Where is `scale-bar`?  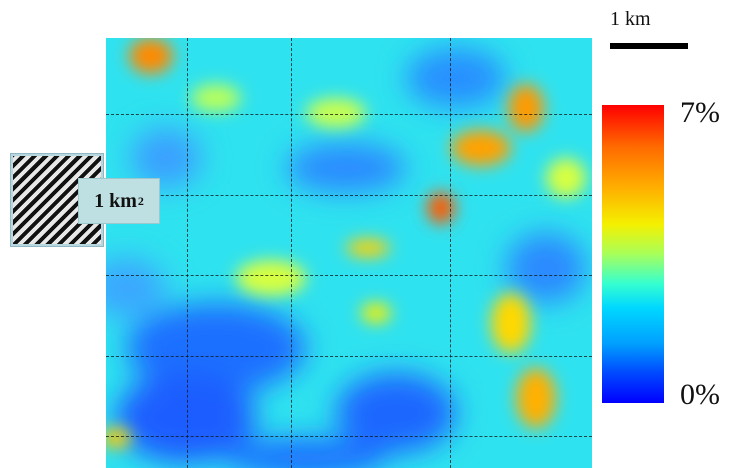
scale-bar is located at coordinates (649, 46).